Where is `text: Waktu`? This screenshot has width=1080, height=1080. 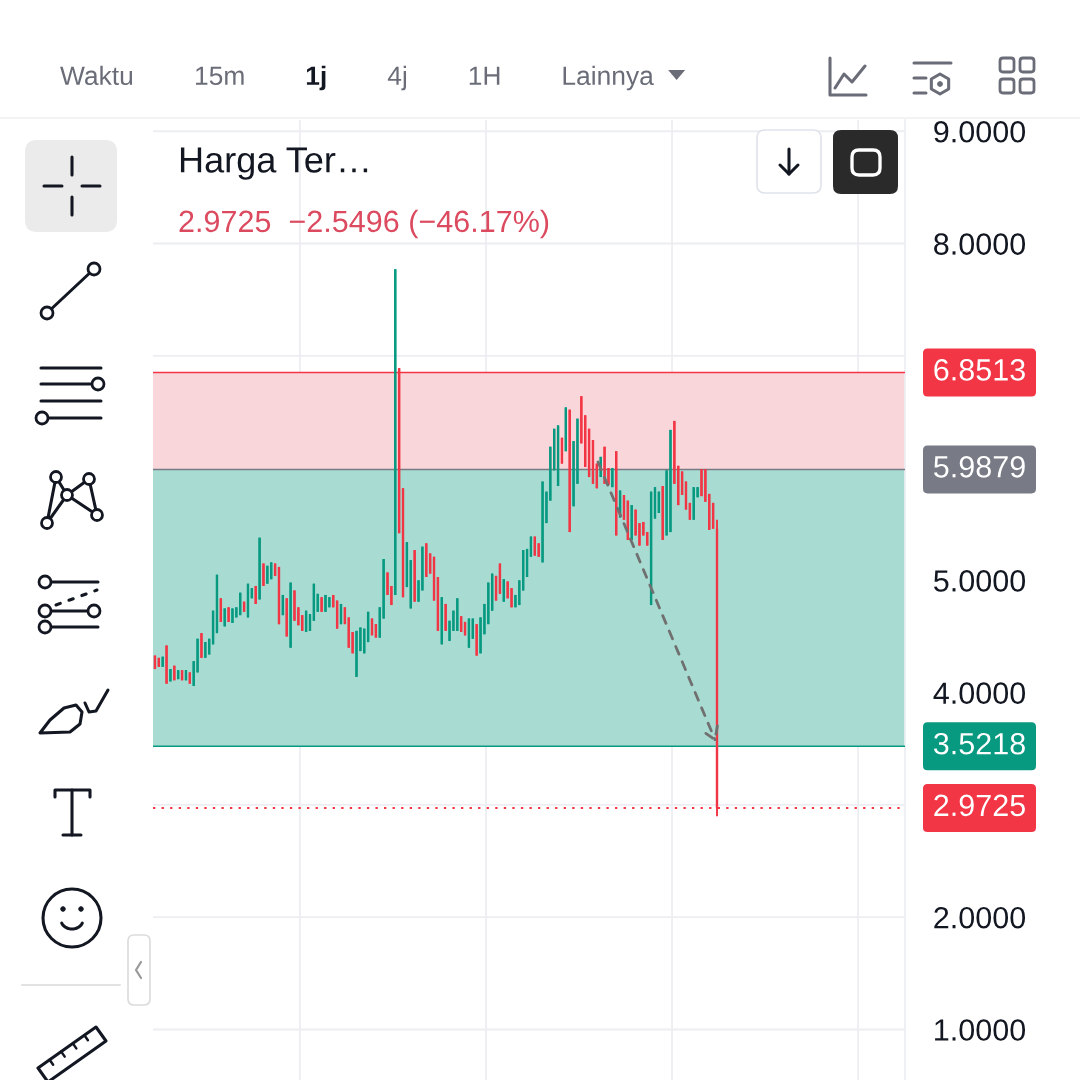 text: Waktu is located at coordinates (96, 75).